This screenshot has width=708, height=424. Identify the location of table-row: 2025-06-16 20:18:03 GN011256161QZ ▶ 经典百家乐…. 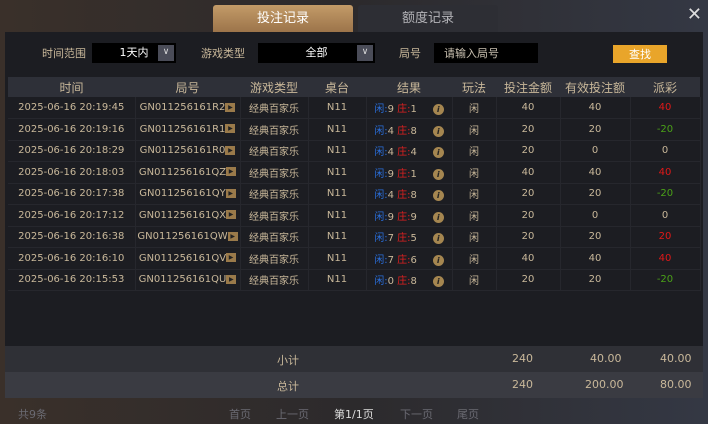
(354, 172).